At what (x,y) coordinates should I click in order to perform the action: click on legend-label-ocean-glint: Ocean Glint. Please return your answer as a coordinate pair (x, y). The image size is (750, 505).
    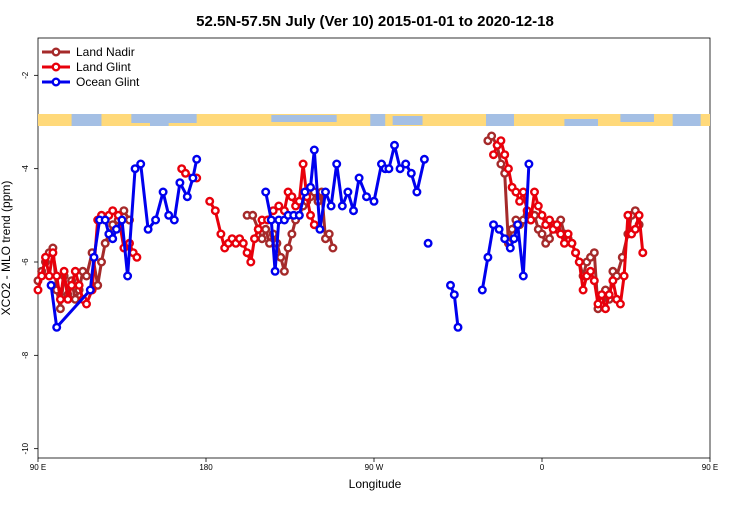
    Looking at the image, I should click on (108, 82).